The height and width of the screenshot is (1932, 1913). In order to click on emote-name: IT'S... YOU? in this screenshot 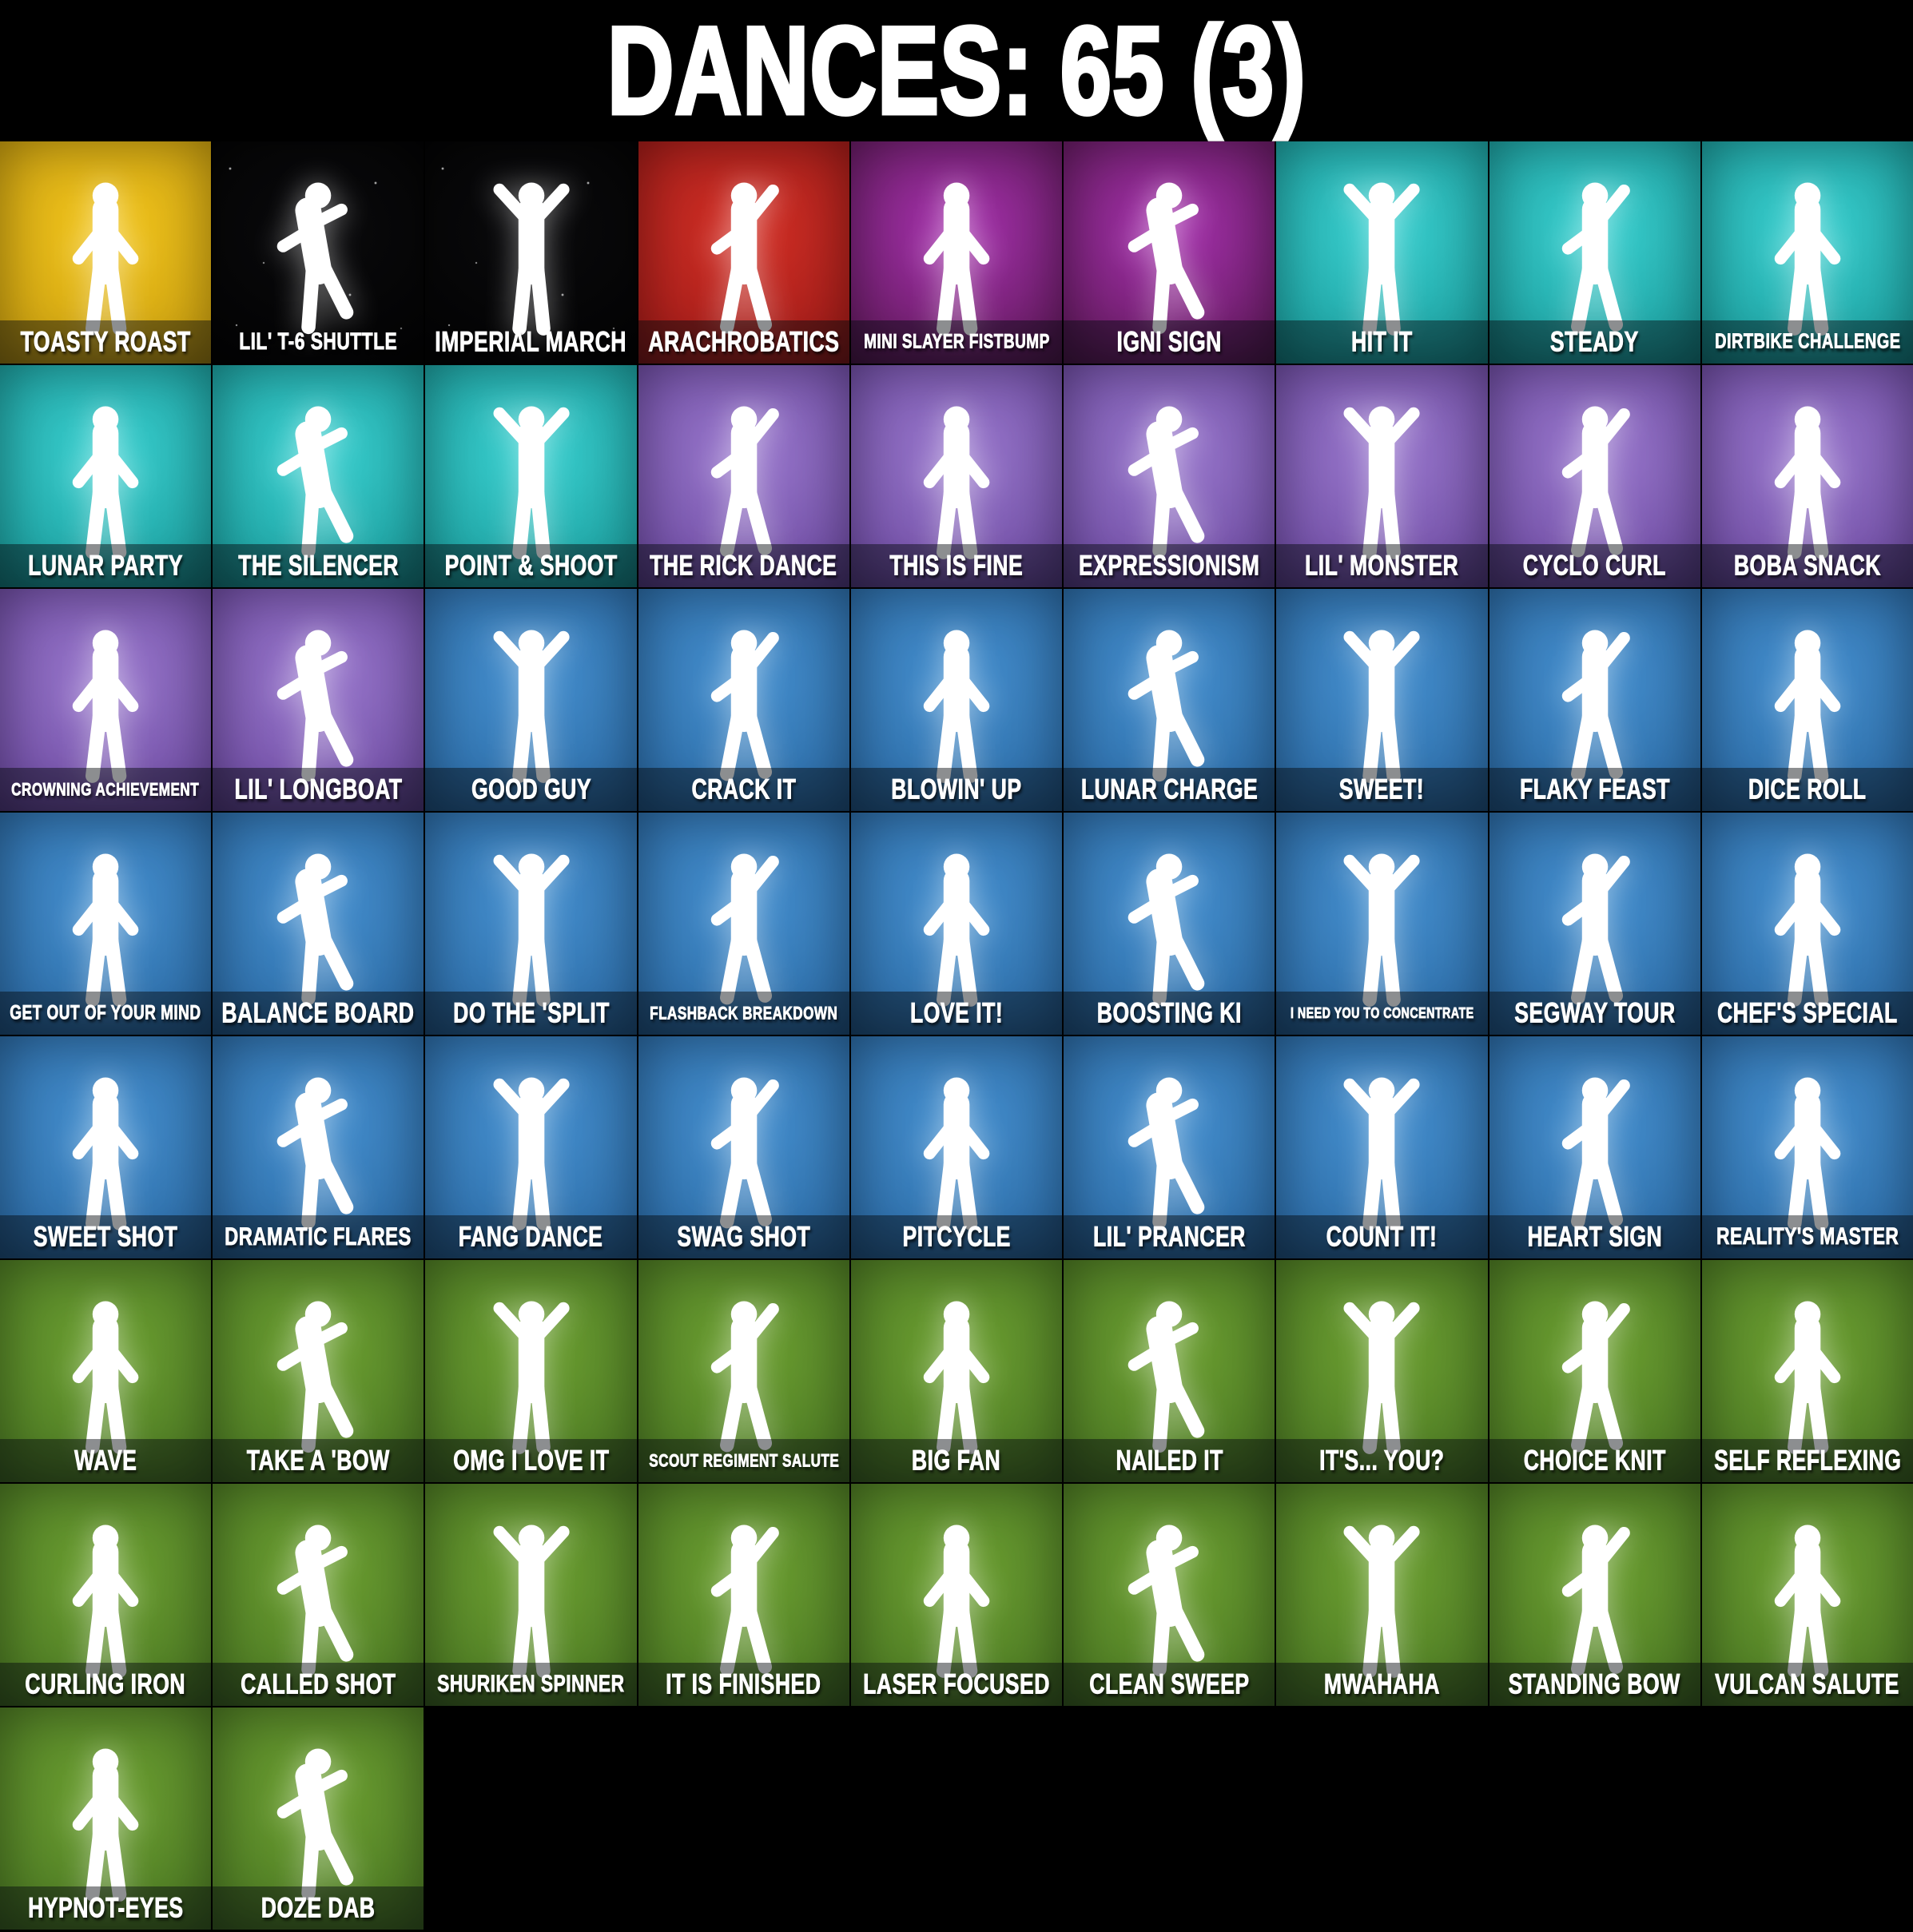, I will do `click(1382, 1461)`.